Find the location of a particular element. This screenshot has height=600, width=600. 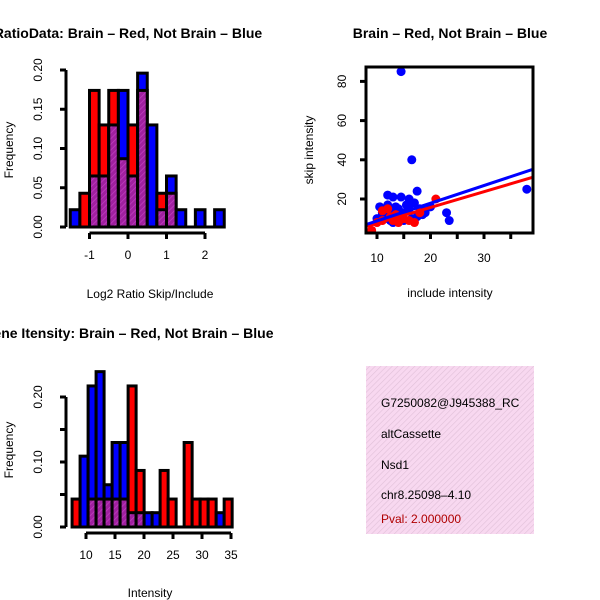

x-axis-label: Log2 Ratio Skip/Include is located at coordinates (150, 294).